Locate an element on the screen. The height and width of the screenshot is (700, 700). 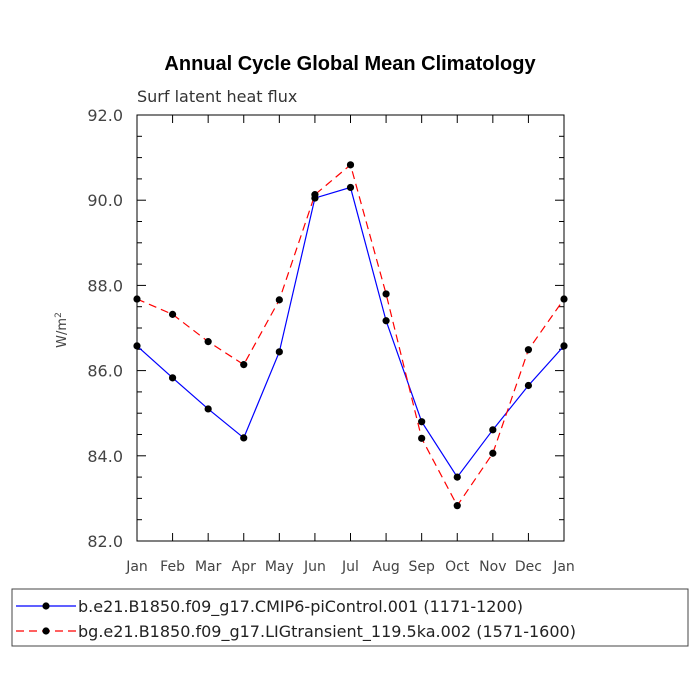
x-tick-label: Jul is located at coordinates (350, 567).